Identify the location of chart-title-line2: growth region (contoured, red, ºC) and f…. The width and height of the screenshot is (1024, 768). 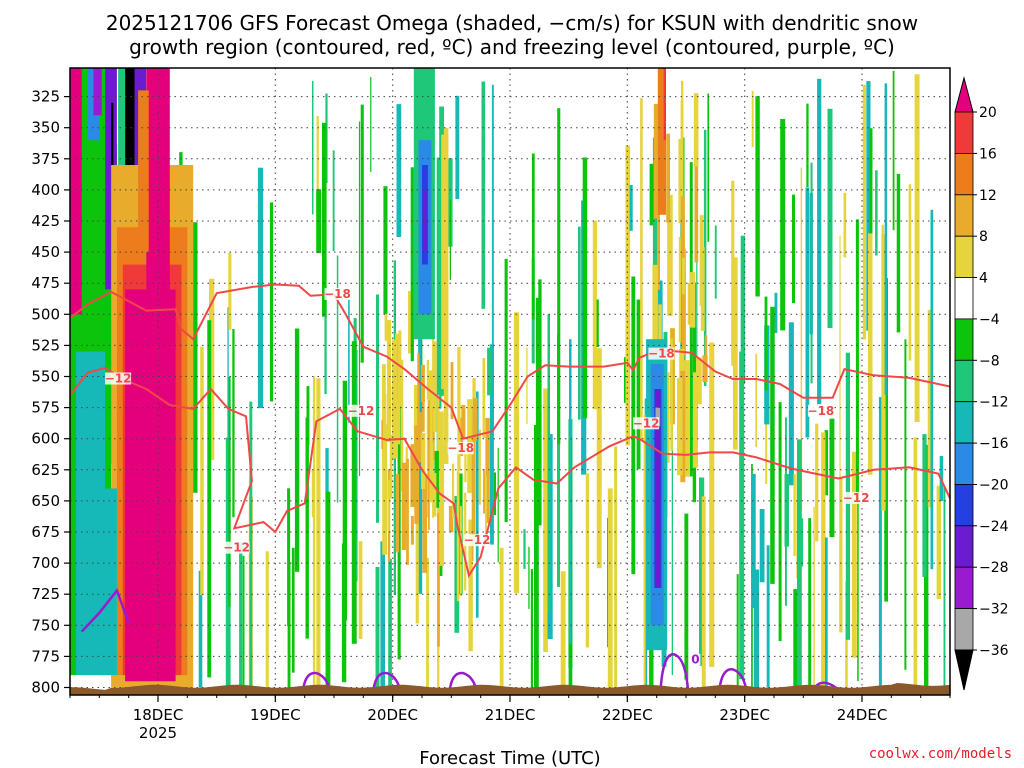
(512, 47).